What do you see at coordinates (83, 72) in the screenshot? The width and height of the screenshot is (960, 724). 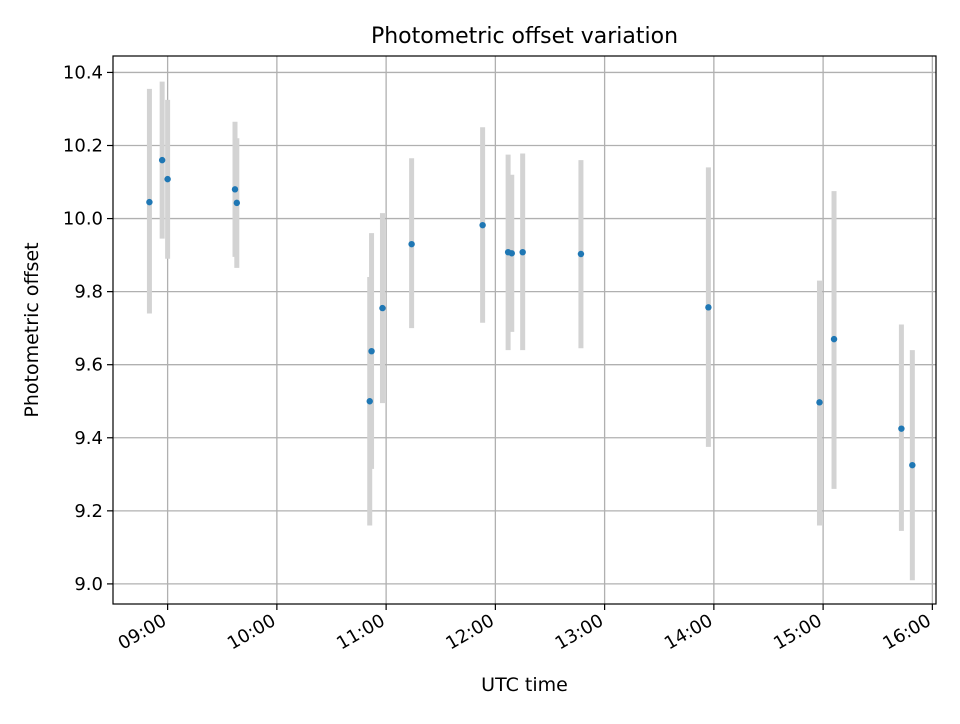 I see `y-tick-label: 10.4` at bounding box center [83, 72].